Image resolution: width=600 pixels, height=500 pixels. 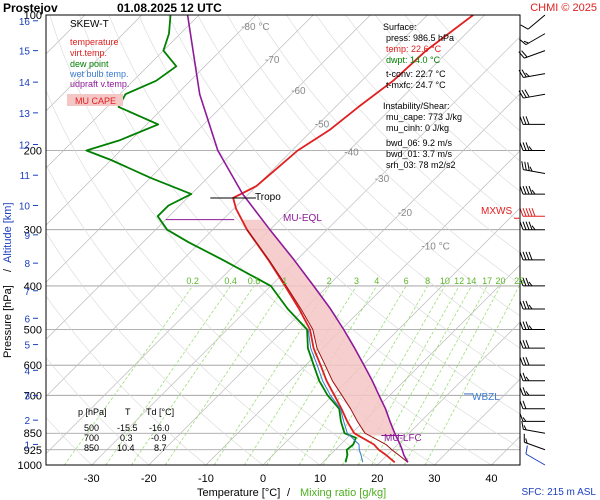 I want to click on legend-cape-swatch, so click(x=95, y=100).